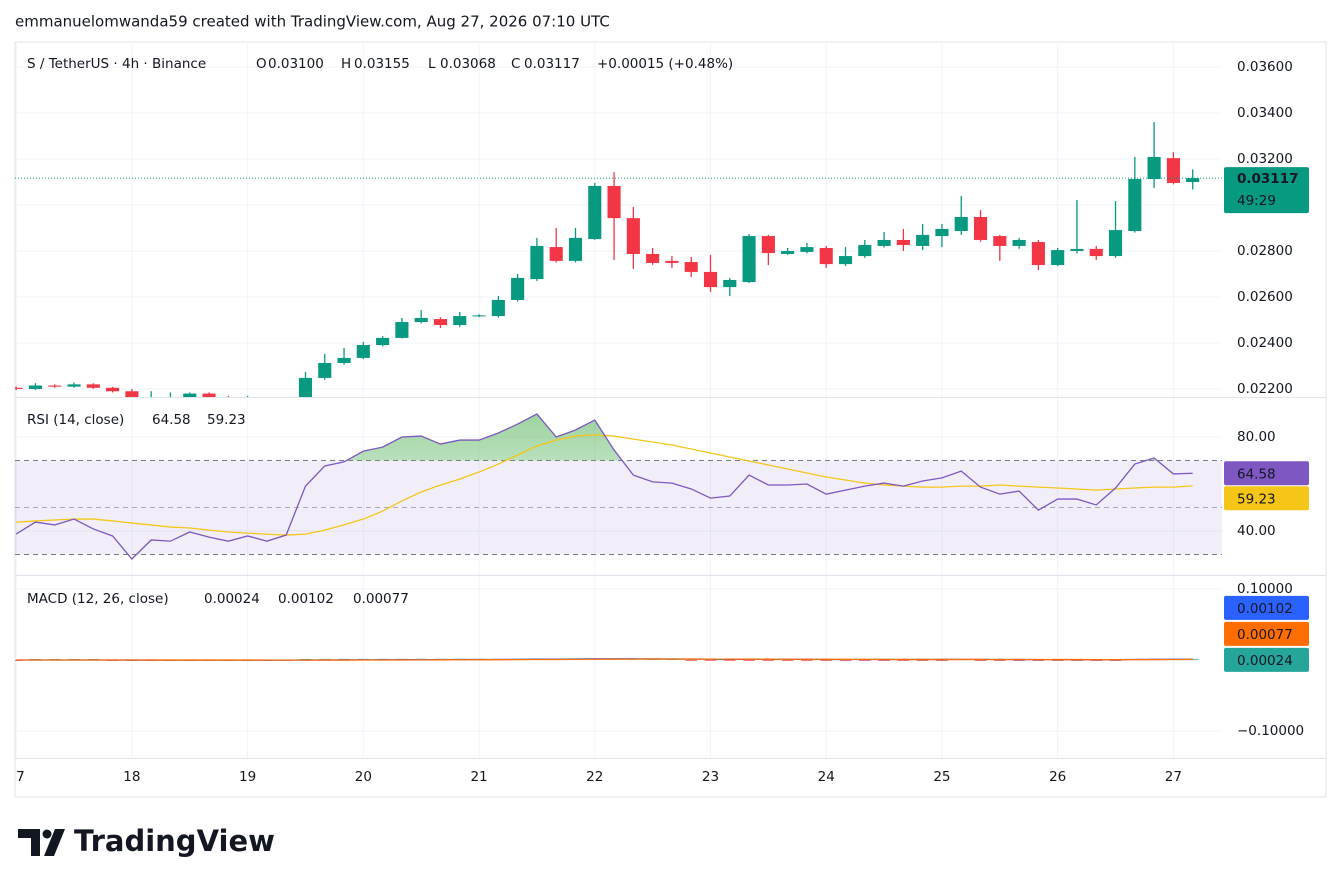 This screenshot has width=1341, height=887. I want to click on rsi-tag: 59.23, so click(1256, 499).